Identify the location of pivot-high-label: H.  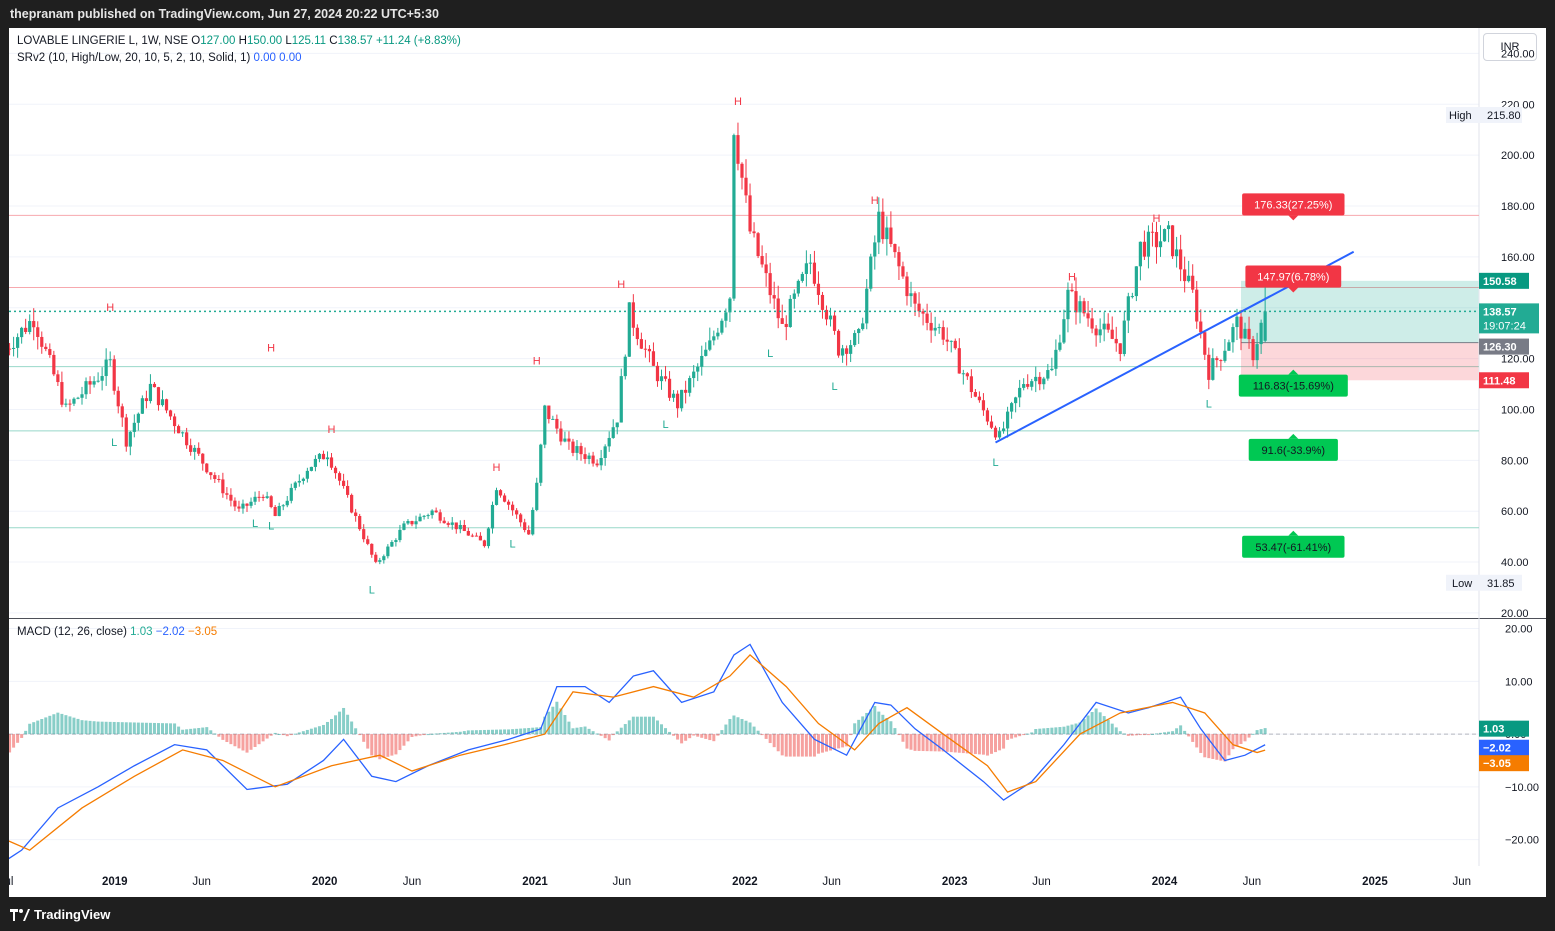
(621, 285).